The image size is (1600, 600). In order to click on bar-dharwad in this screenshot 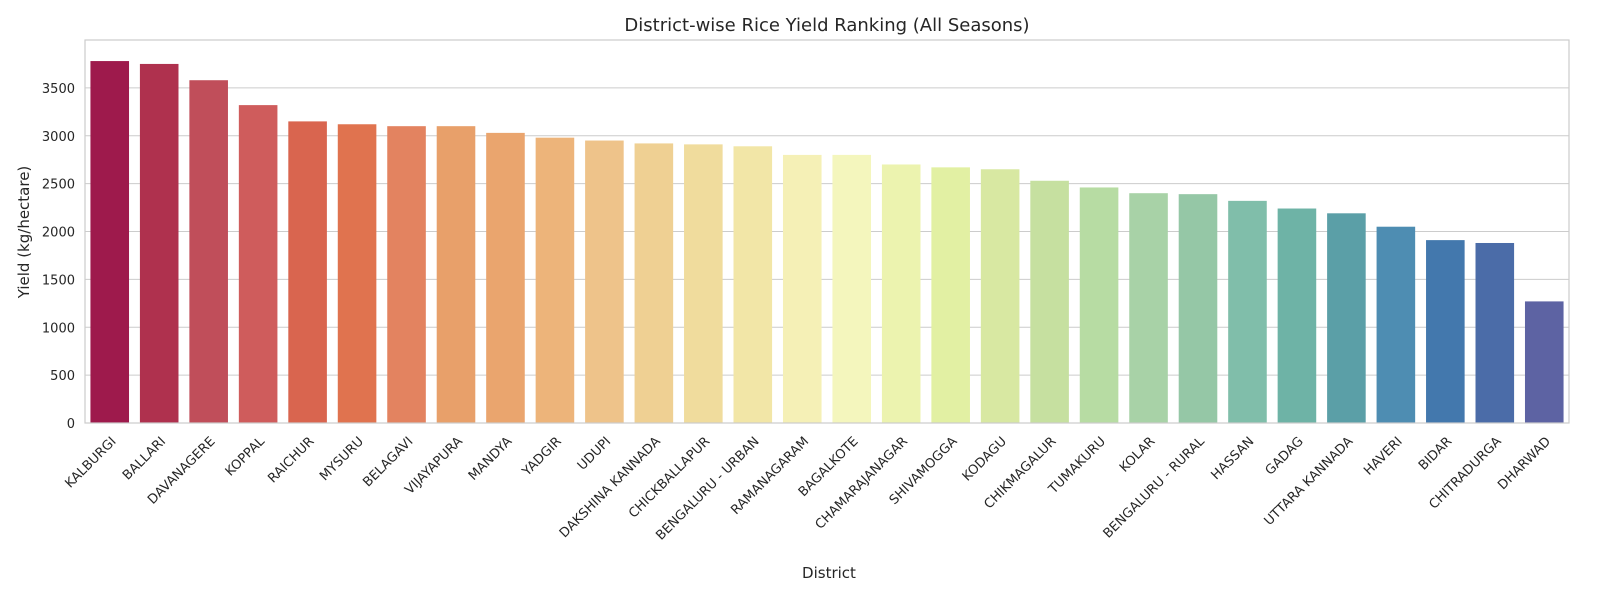, I will do `click(1544, 362)`.